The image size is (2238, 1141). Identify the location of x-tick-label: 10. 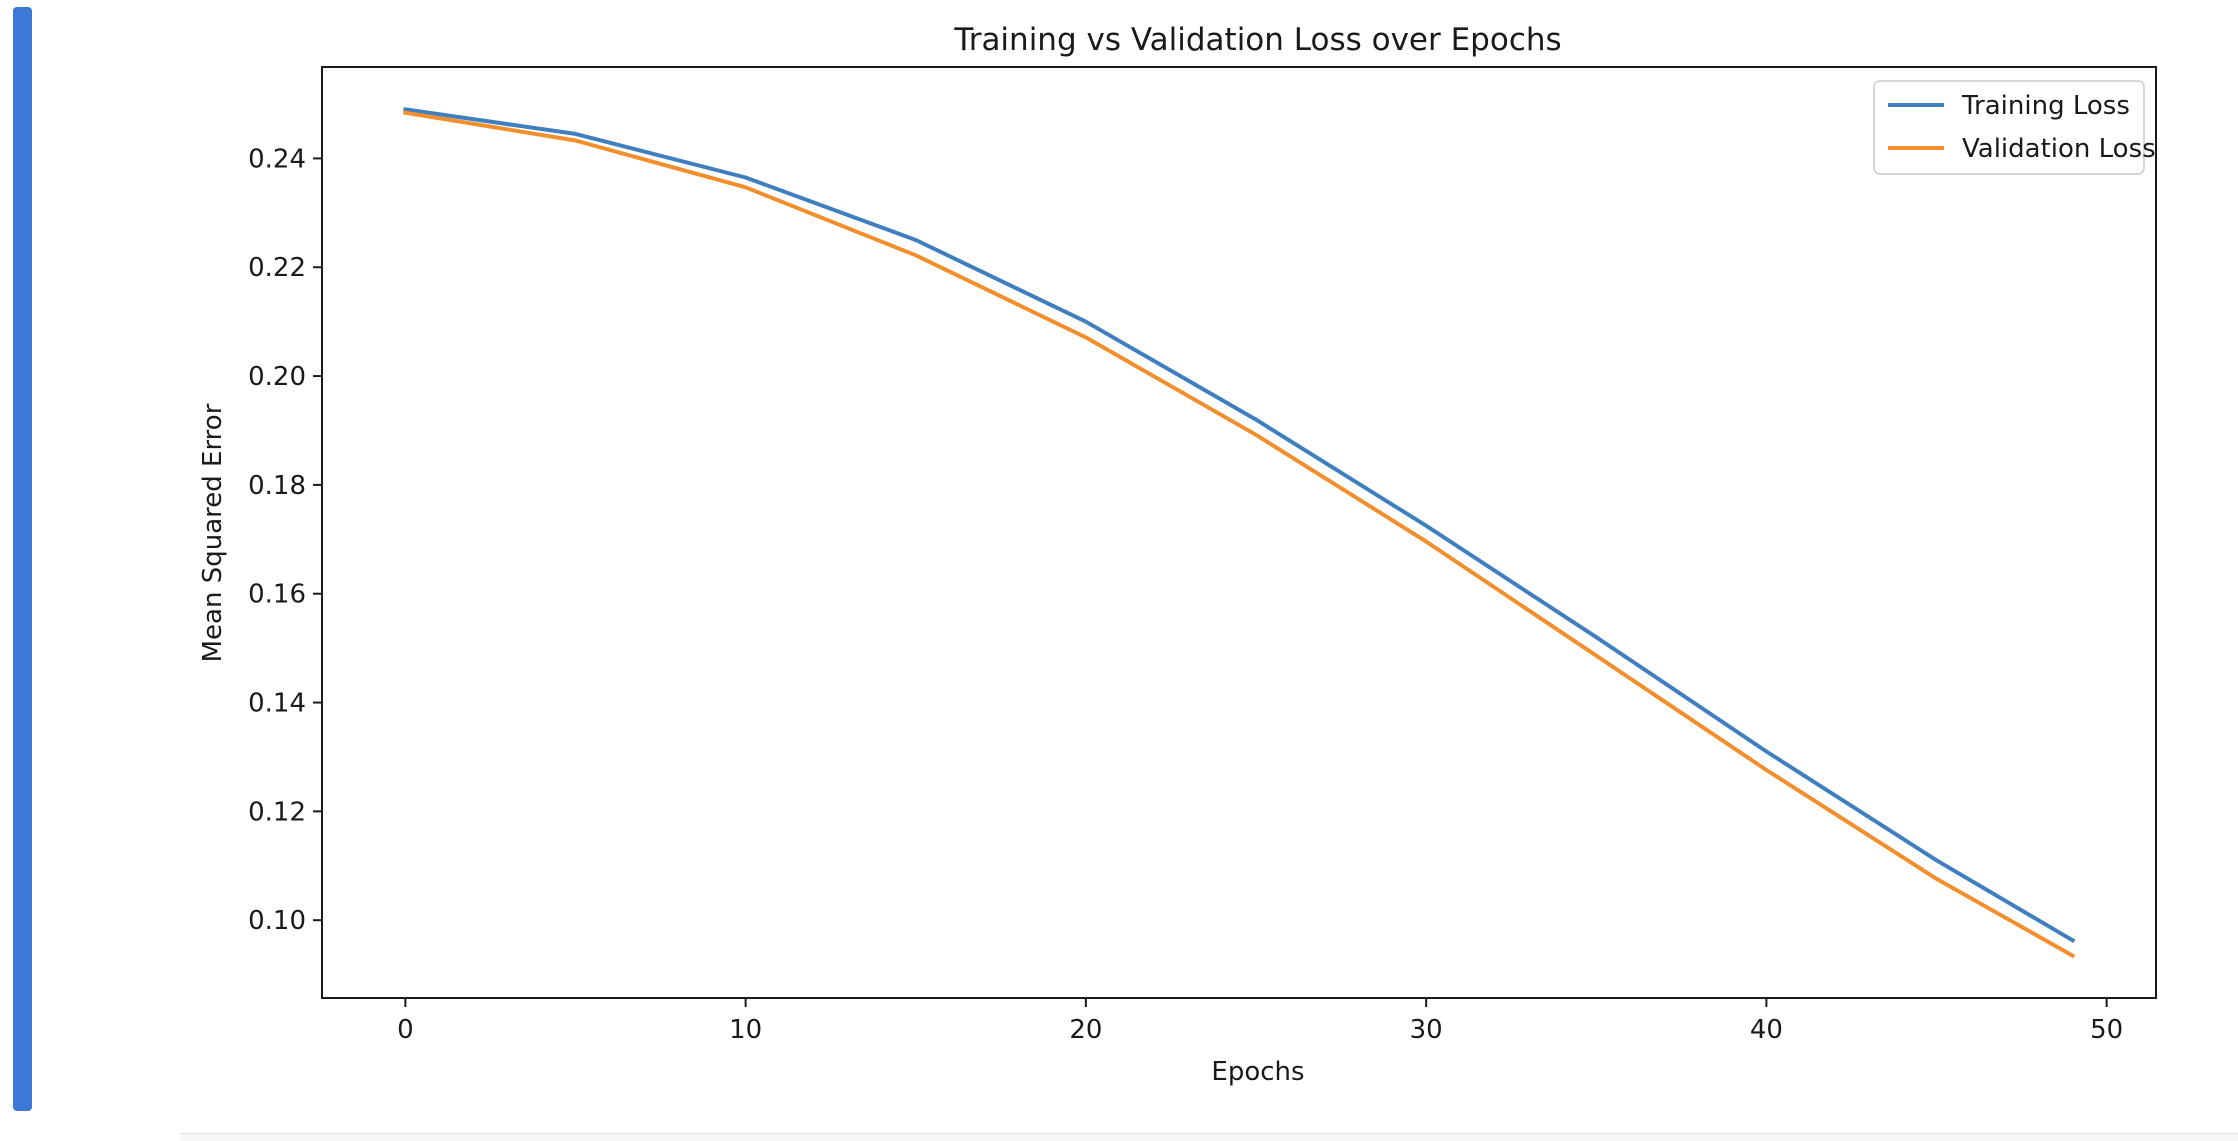
(745, 1030).